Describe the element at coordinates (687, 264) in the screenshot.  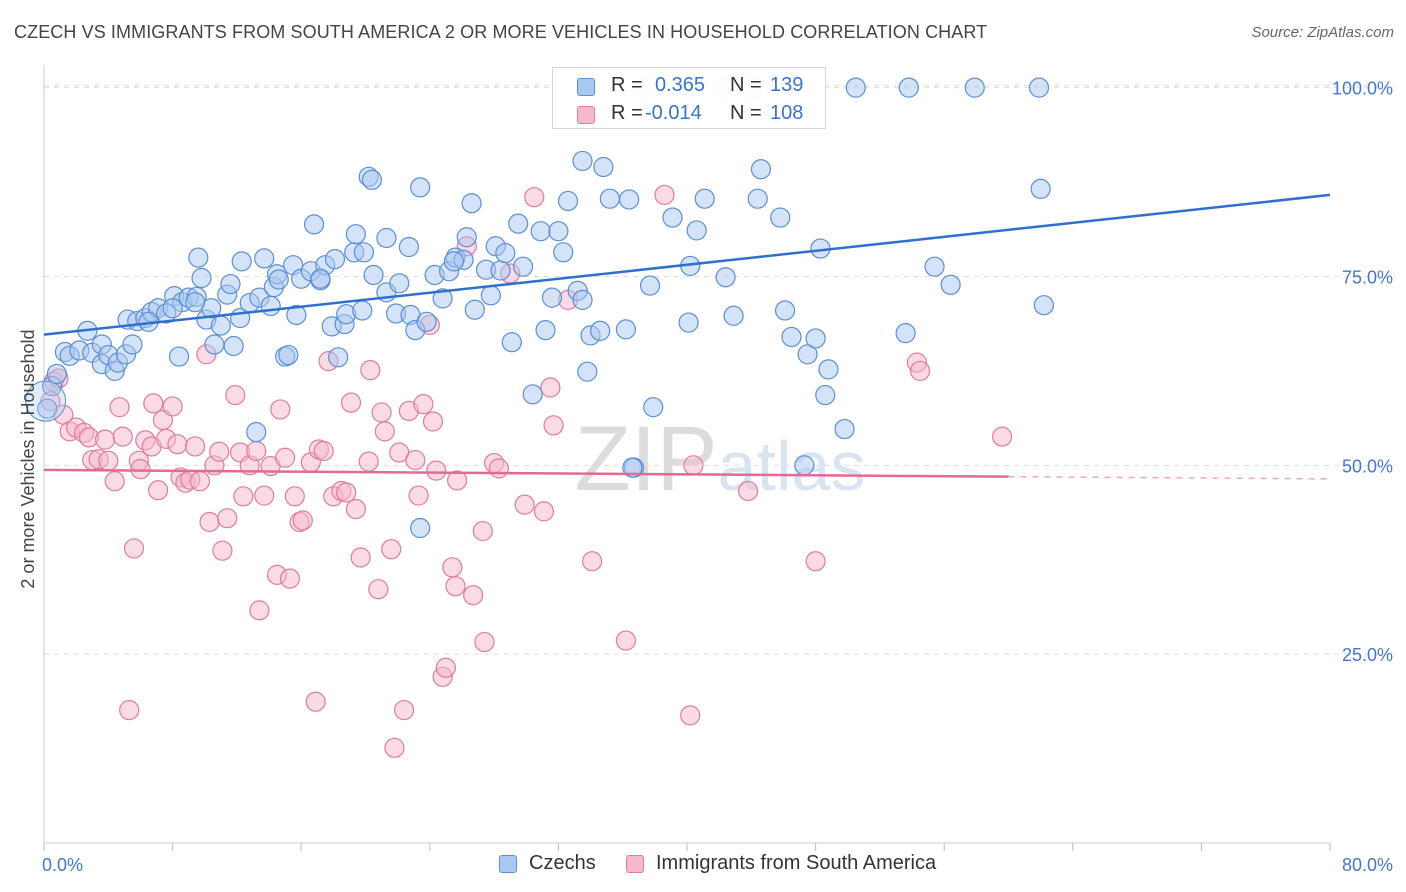
I see `czechs-trend-line` at that location.